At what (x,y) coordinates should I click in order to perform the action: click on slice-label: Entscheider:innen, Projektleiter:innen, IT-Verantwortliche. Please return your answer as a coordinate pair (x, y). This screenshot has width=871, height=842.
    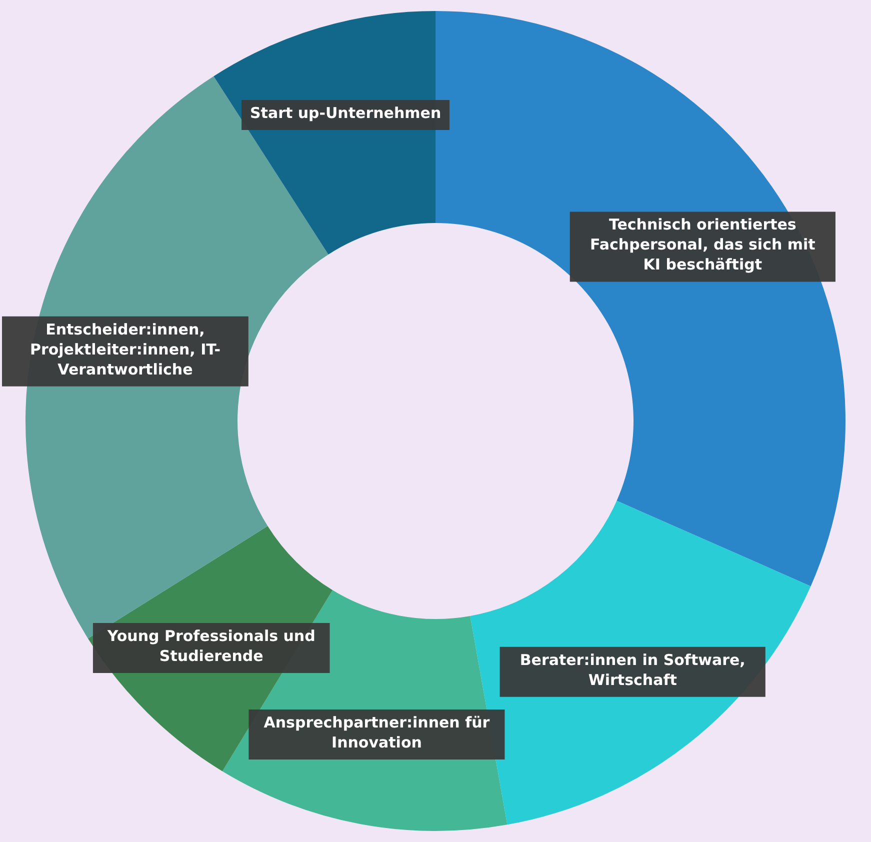
    Looking at the image, I should click on (125, 349).